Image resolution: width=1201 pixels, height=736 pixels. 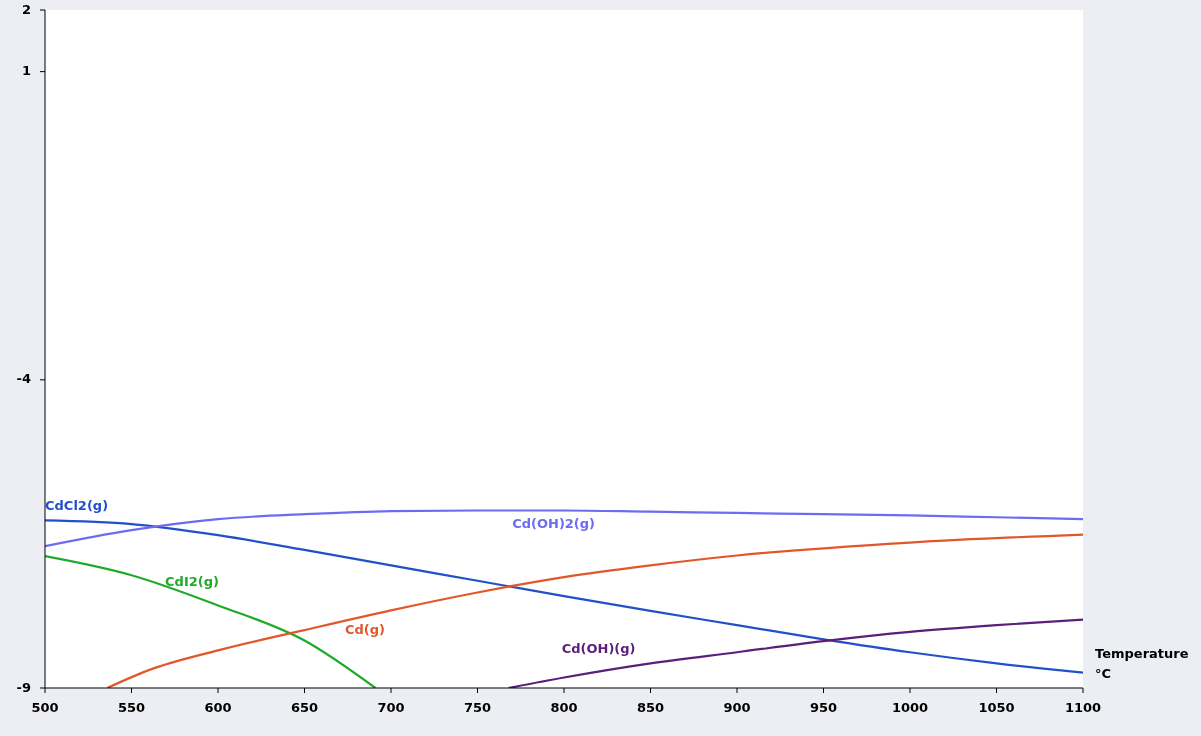 I want to click on series-label: Cd(OH)(g), so click(x=598, y=649).